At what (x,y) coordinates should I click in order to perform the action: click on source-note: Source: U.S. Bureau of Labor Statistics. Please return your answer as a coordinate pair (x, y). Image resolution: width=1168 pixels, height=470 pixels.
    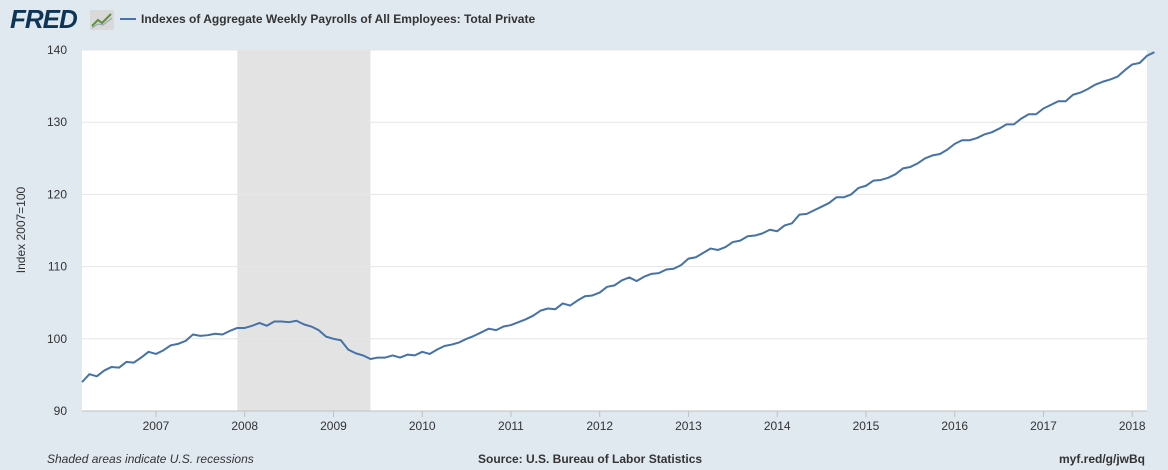
    Looking at the image, I should click on (590, 459).